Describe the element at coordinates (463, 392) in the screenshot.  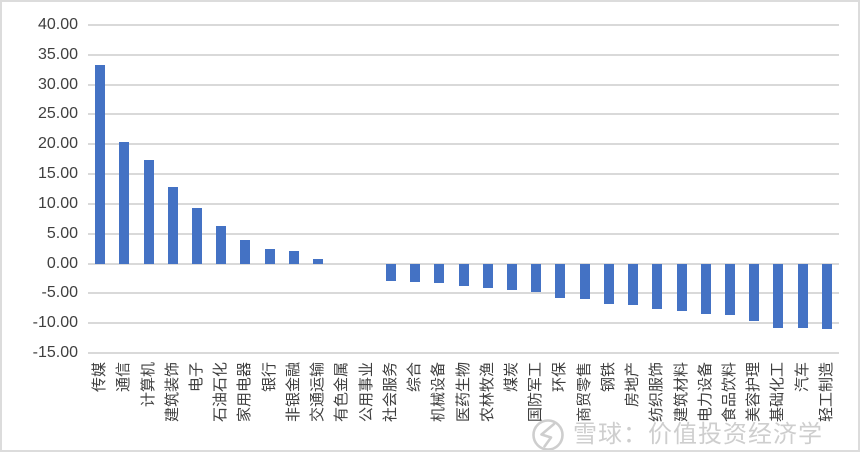
I see `category-label: 医药生物` at that location.